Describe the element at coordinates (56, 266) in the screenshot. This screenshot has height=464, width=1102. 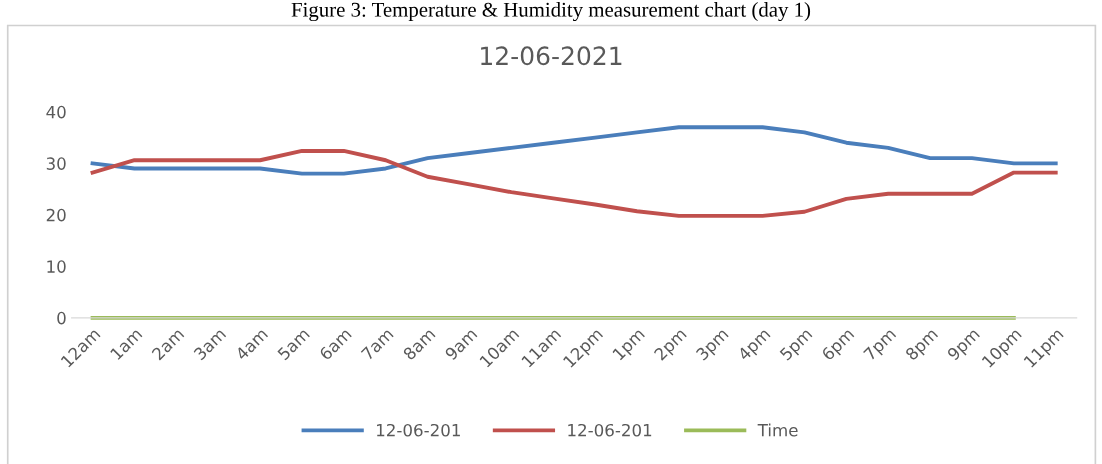
I see `y-tick-label: 10` at that location.